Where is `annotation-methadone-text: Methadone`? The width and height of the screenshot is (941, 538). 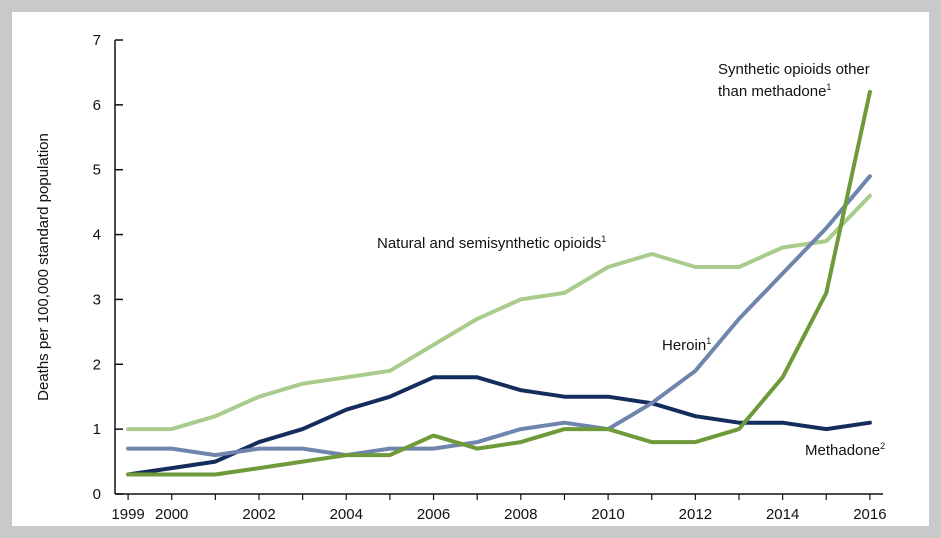
annotation-methadone-text: Methadone is located at coordinates (842, 450).